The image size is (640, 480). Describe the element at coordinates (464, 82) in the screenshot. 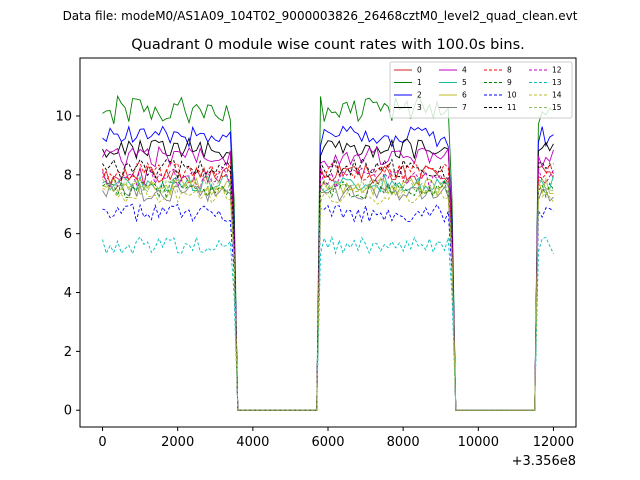

I see `legend-label-5: 5` at that location.